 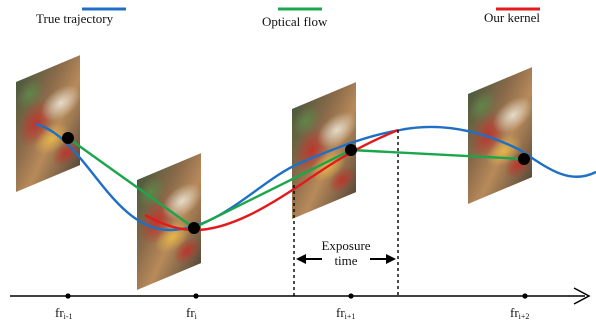 What do you see at coordinates (345, 245) in the screenshot?
I see `exposure-label-line1: Exposure` at bounding box center [345, 245].